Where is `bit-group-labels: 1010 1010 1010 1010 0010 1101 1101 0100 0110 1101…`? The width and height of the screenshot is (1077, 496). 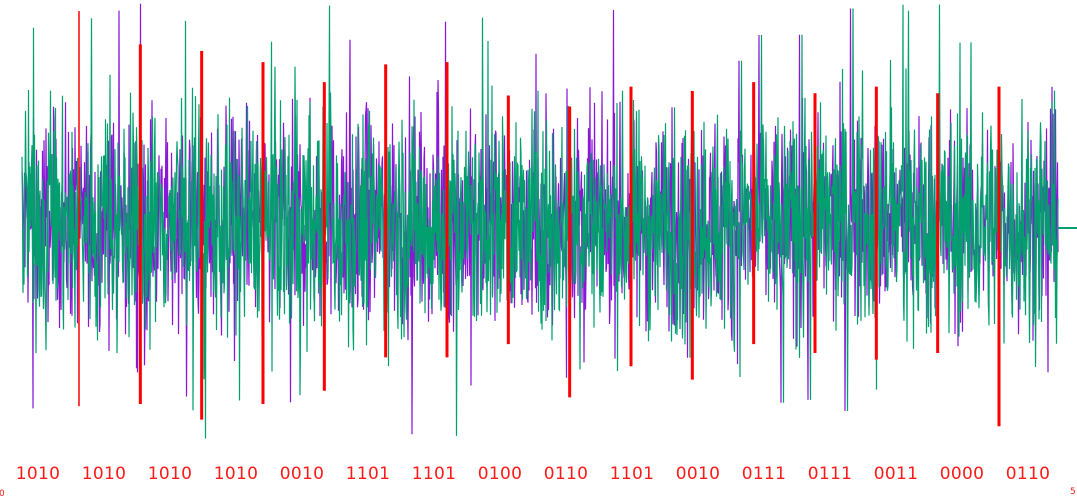 bit-group-labels: 1010 1010 1010 1010 0010 1101 1101 0100 0110 1101… is located at coordinates (533, 474).